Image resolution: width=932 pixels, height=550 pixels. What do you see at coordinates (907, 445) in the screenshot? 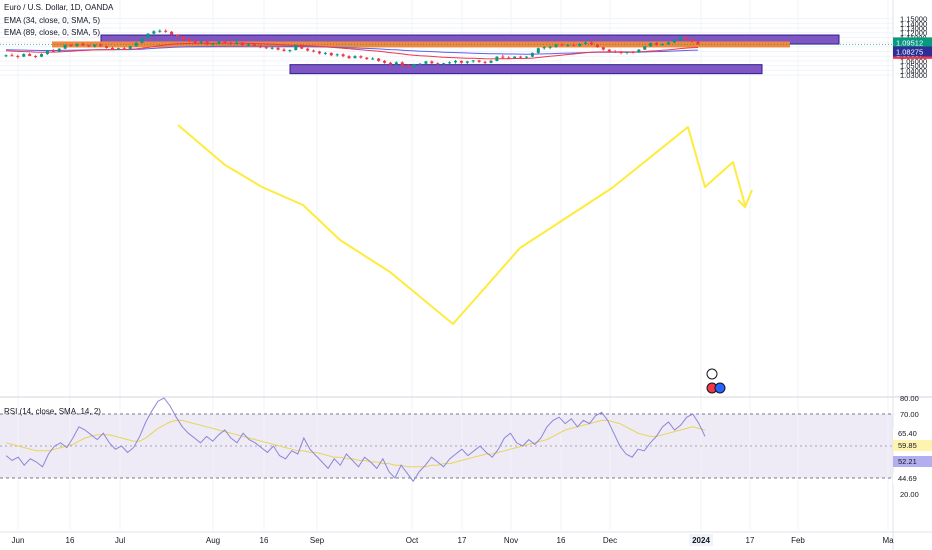
I see `rsi-value-label: 59.85` at bounding box center [907, 445].